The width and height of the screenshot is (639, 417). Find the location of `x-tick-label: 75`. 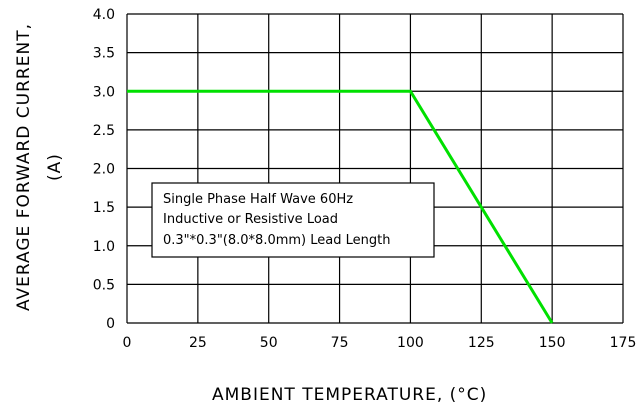

x-tick-label: 75 is located at coordinates (340, 343).